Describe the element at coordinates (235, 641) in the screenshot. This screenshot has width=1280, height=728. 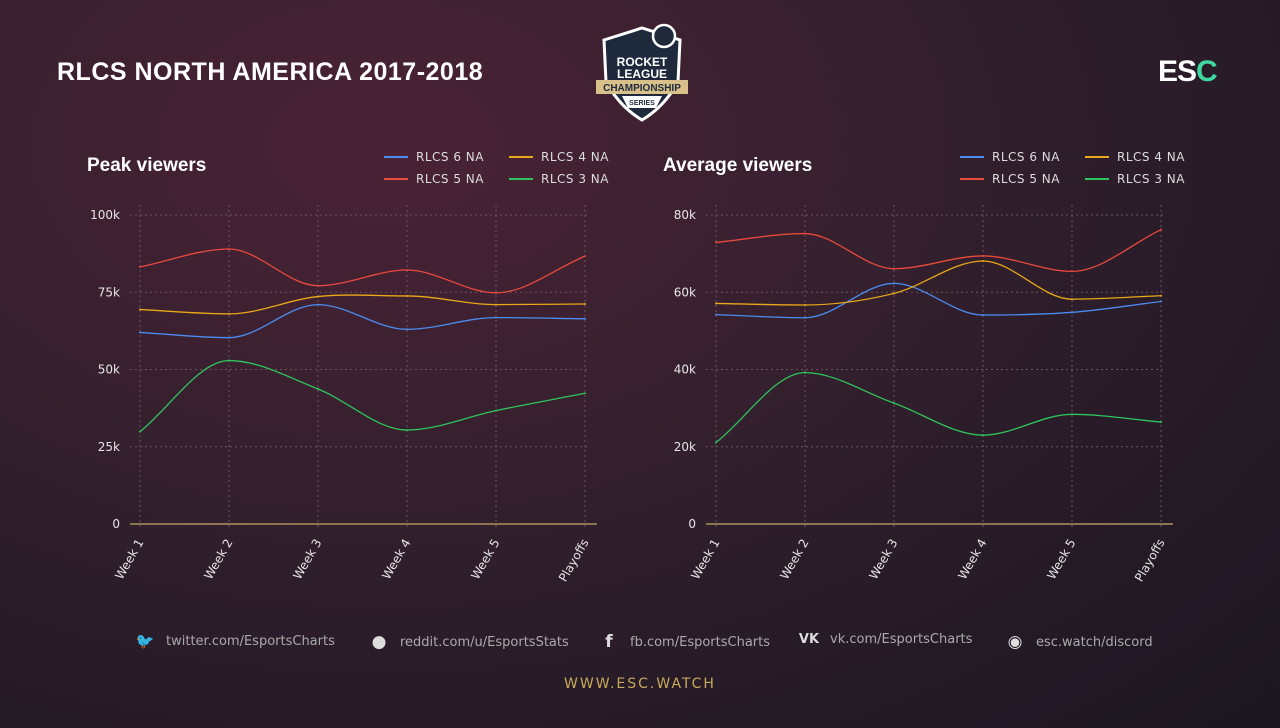
I see `twitter-link: 🐦 twitter.com/EsportsCharts` at that location.